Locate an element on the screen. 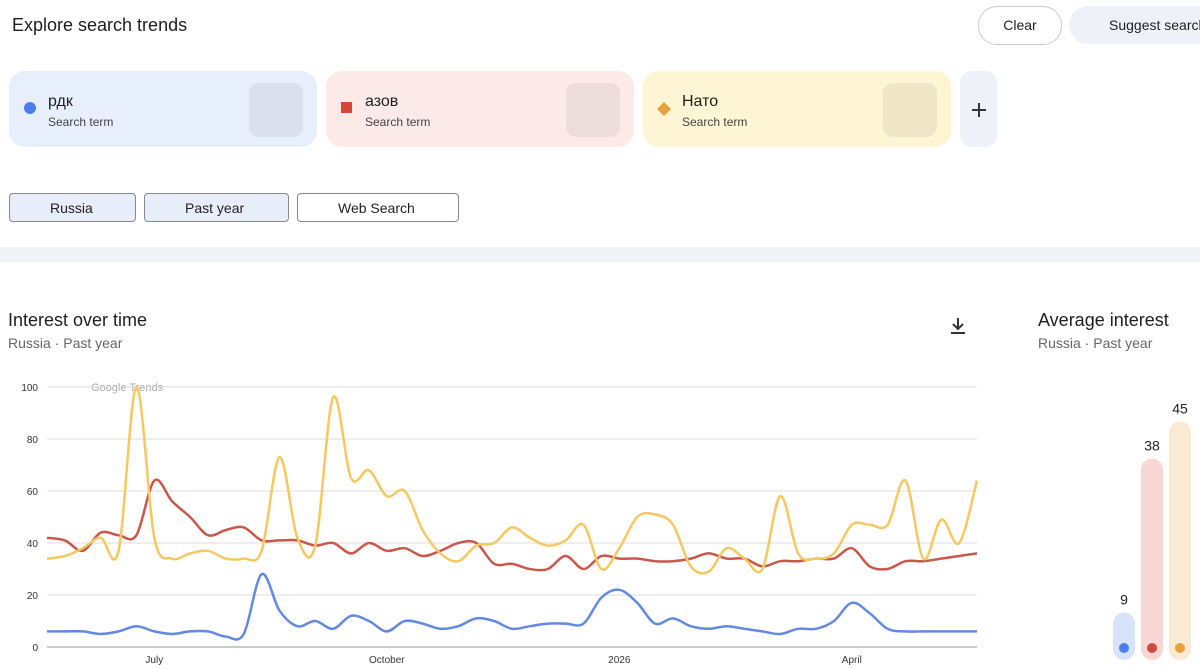 The width and height of the screenshot is (1200, 669). x-tick-label: 2026 is located at coordinates (619, 660).